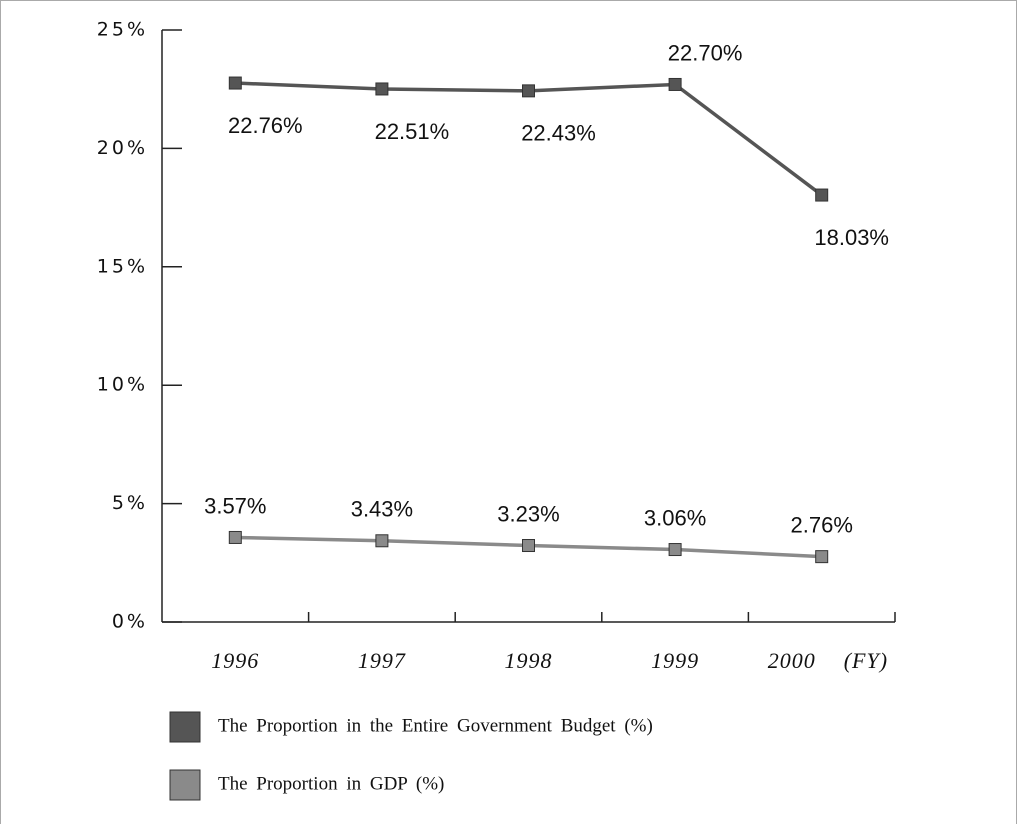  What do you see at coordinates (130, 622) in the screenshot?
I see `y-tick-label: 0%` at bounding box center [130, 622].